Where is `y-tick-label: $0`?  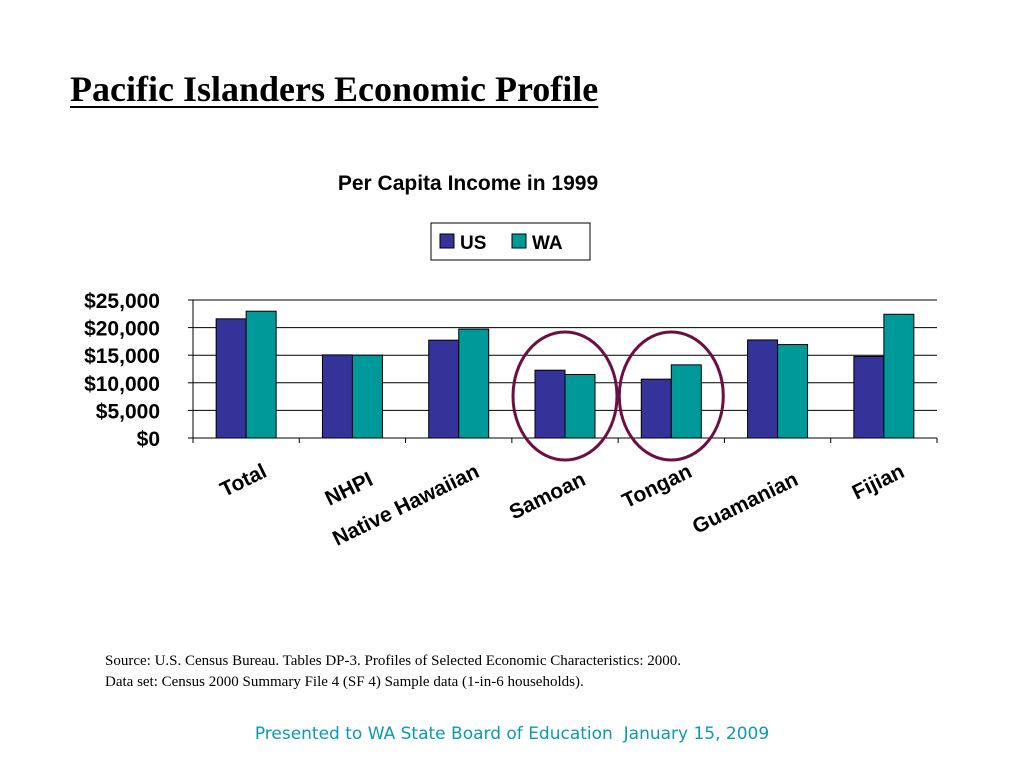
y-tick-label: $0 is located at coordinates (148, 439).